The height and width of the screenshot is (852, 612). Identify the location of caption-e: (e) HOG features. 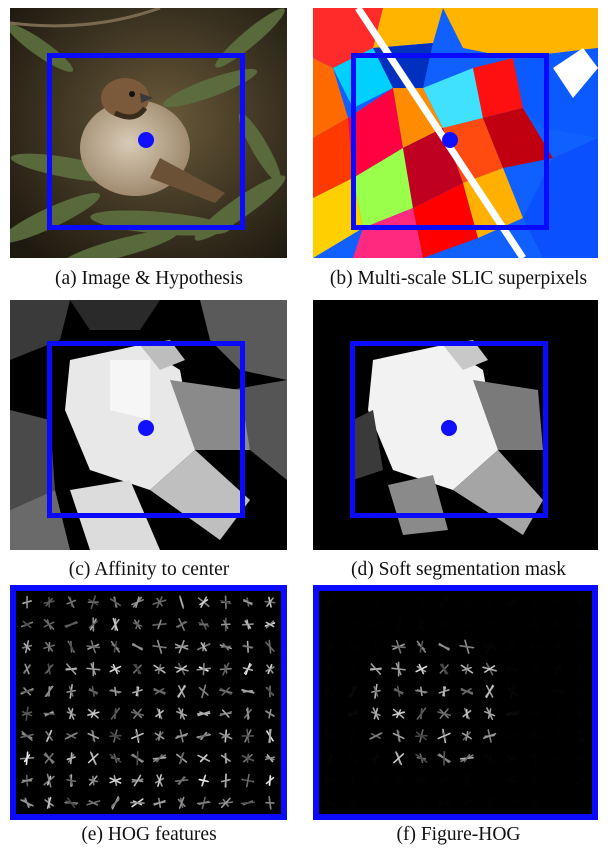
(149, 834).